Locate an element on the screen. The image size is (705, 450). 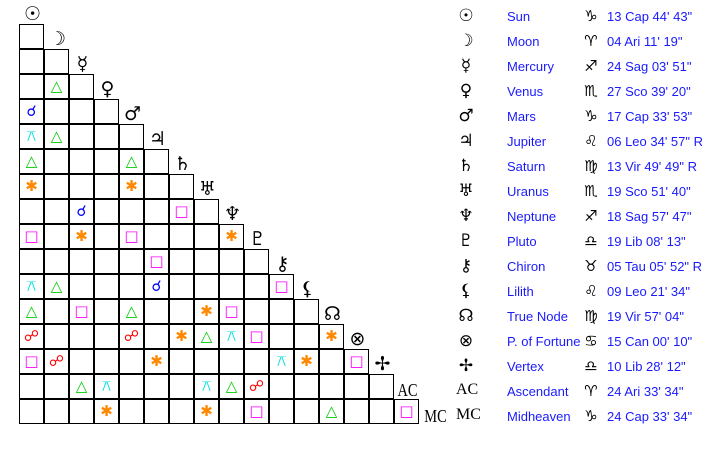
ascendant-icon: AC is located at coordinates (407, 390).